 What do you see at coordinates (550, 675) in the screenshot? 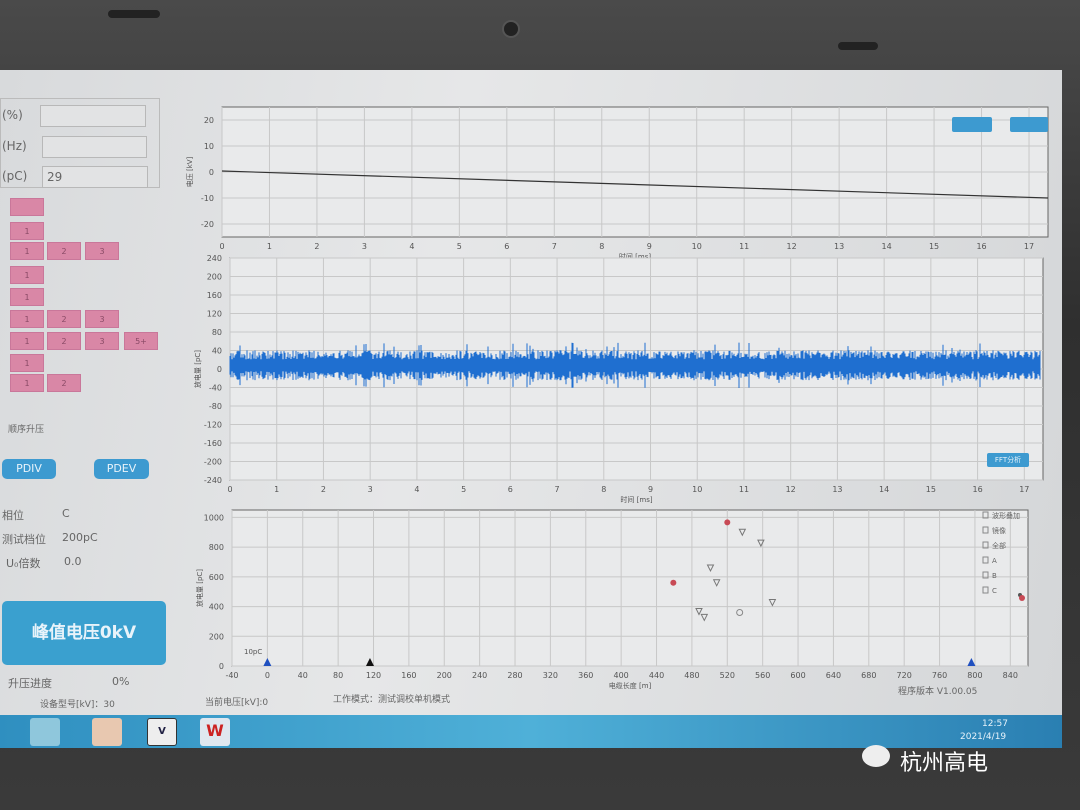
I see `x-tick-label: 320` at bounding box center [550, 675].